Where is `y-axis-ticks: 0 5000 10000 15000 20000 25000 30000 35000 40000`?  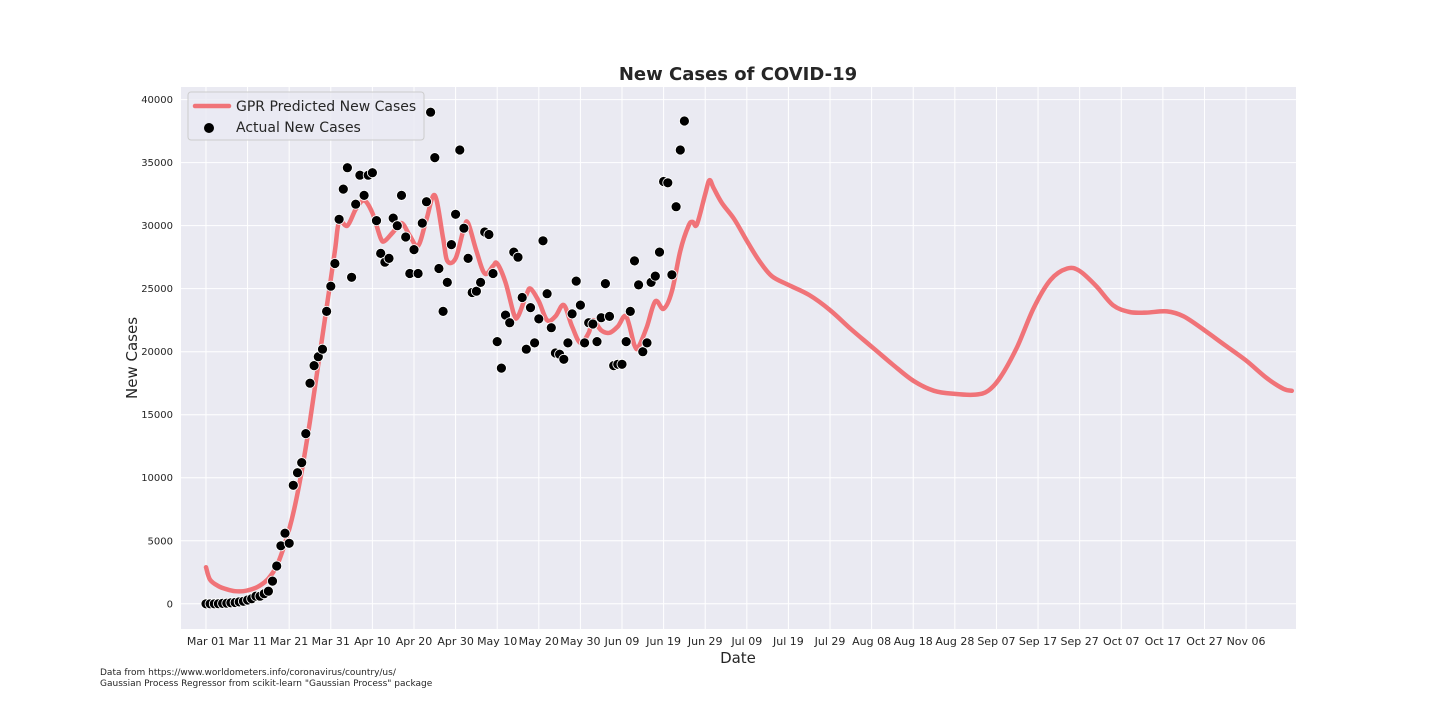 y-axis-ticks: 0 5000 10000 15000 20000 25000 30000 35000 40000 is located at coordinates (157, 352).